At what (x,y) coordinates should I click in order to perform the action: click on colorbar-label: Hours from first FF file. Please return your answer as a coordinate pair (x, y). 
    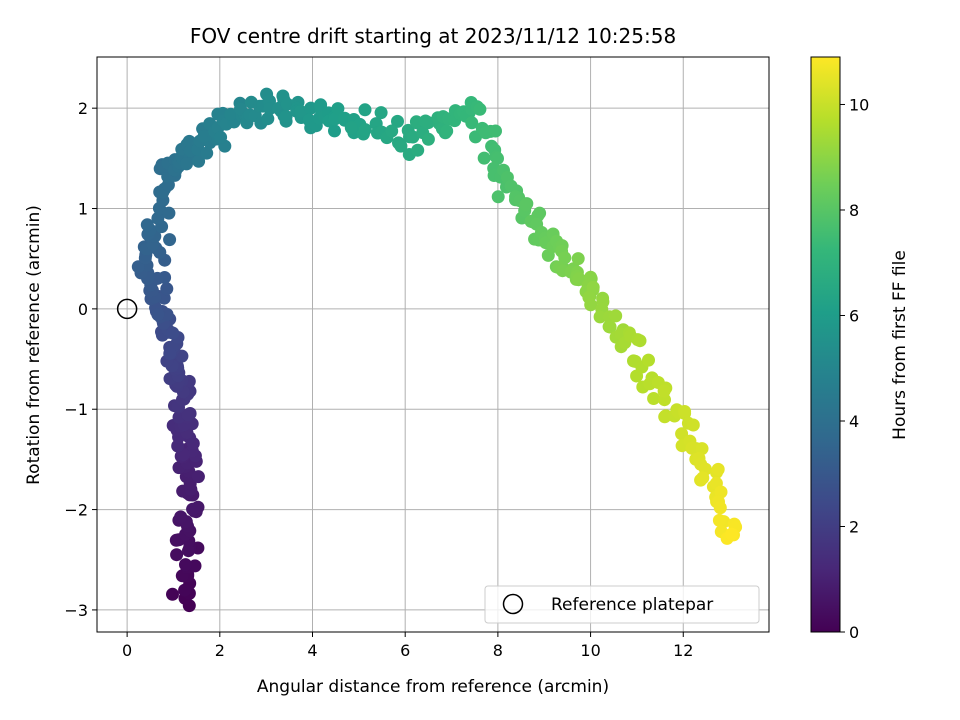
    Looking at the image, I should click on (900, 345).